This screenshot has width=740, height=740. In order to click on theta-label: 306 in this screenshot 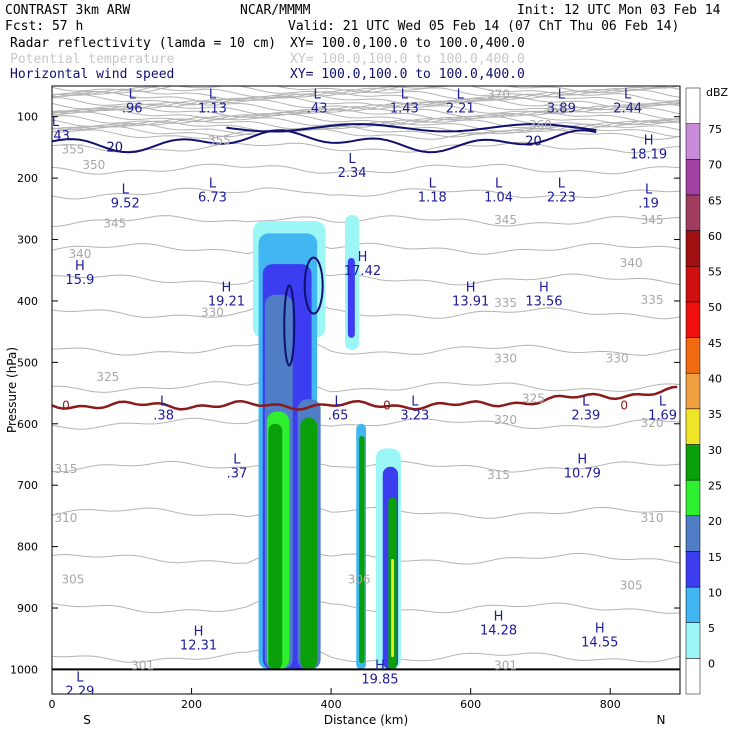, I will do `click(359, 579)`.